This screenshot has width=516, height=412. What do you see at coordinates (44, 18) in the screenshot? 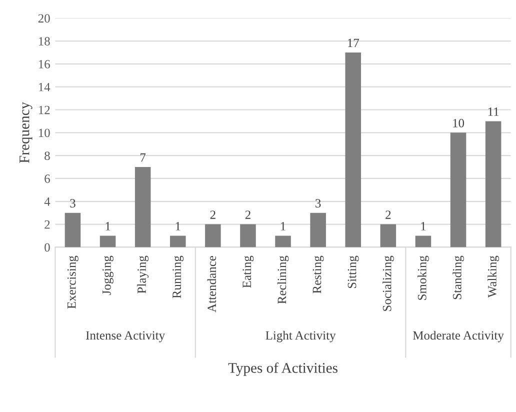
I see `y-tick-label: 20` at bounding box center [44, 18].